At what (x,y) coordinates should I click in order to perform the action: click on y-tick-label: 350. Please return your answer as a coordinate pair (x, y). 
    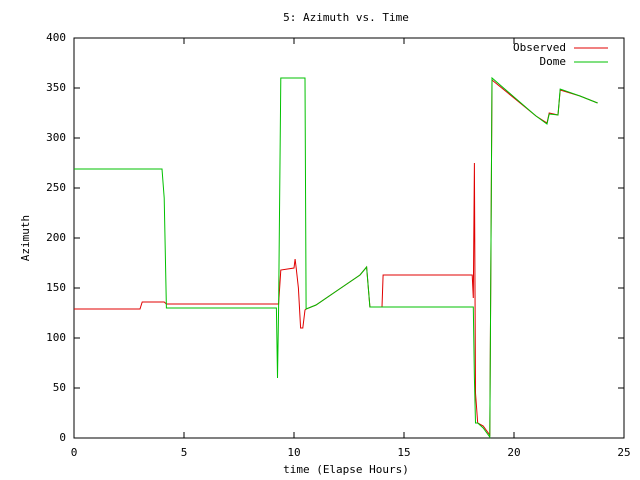
    Looking at the image, I should click on (56, 87).